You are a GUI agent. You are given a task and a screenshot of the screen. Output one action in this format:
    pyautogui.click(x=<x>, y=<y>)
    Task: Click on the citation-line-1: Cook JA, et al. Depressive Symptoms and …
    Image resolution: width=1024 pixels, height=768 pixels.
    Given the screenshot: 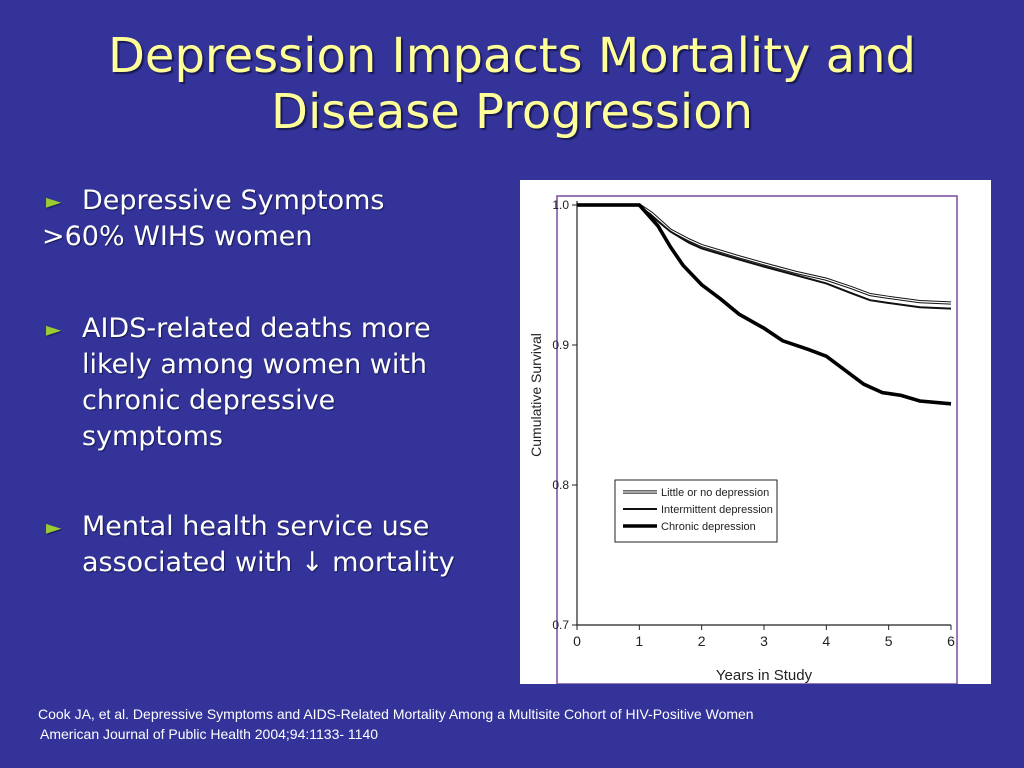 What is the action you would take?
    pyautogui.click(x=396, y=714)
    